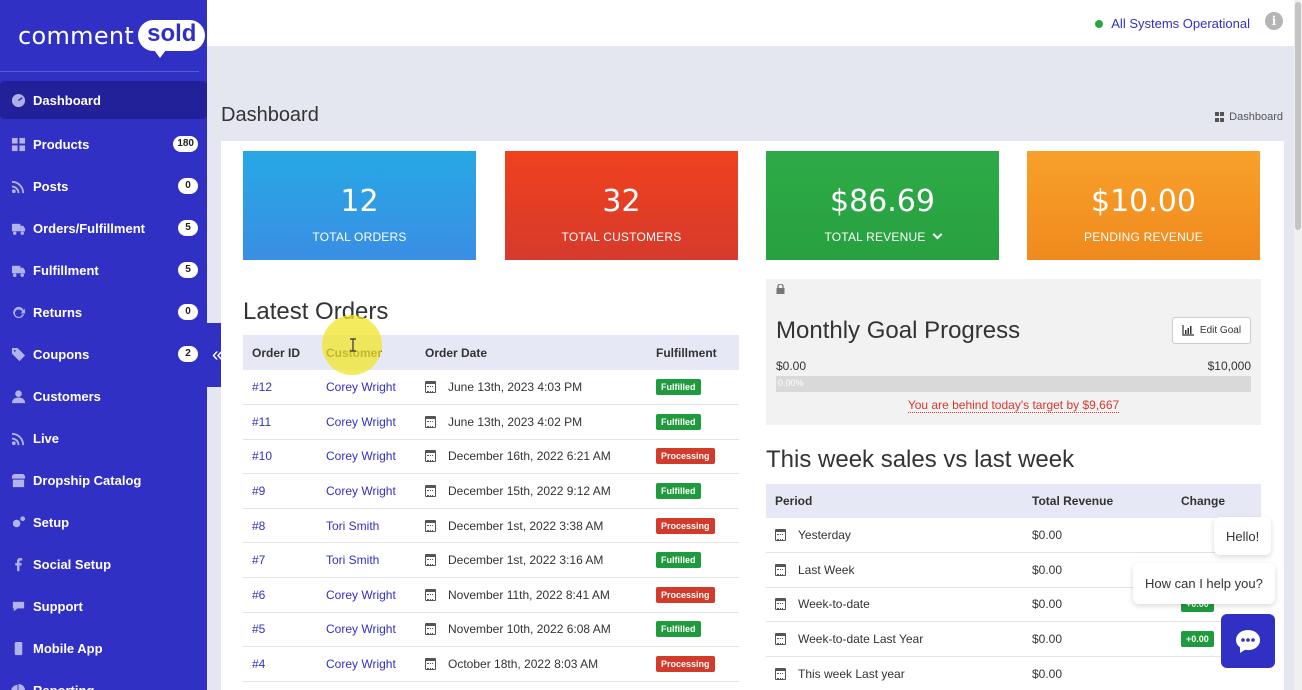 Image resolution: width=1302 pixels, height=690 pixels. I want to click on sidebar-item-social-setup: Social Setup, so click(103, 564).